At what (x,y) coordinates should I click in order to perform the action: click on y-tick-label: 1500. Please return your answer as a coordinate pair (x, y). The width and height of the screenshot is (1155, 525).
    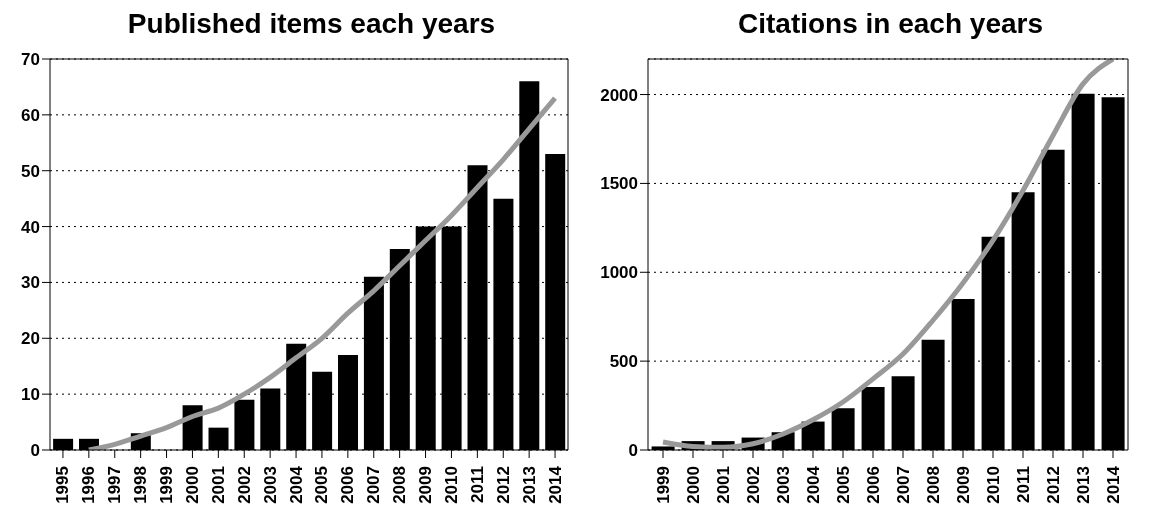
    Looking at the image, I should click on (619, 184).